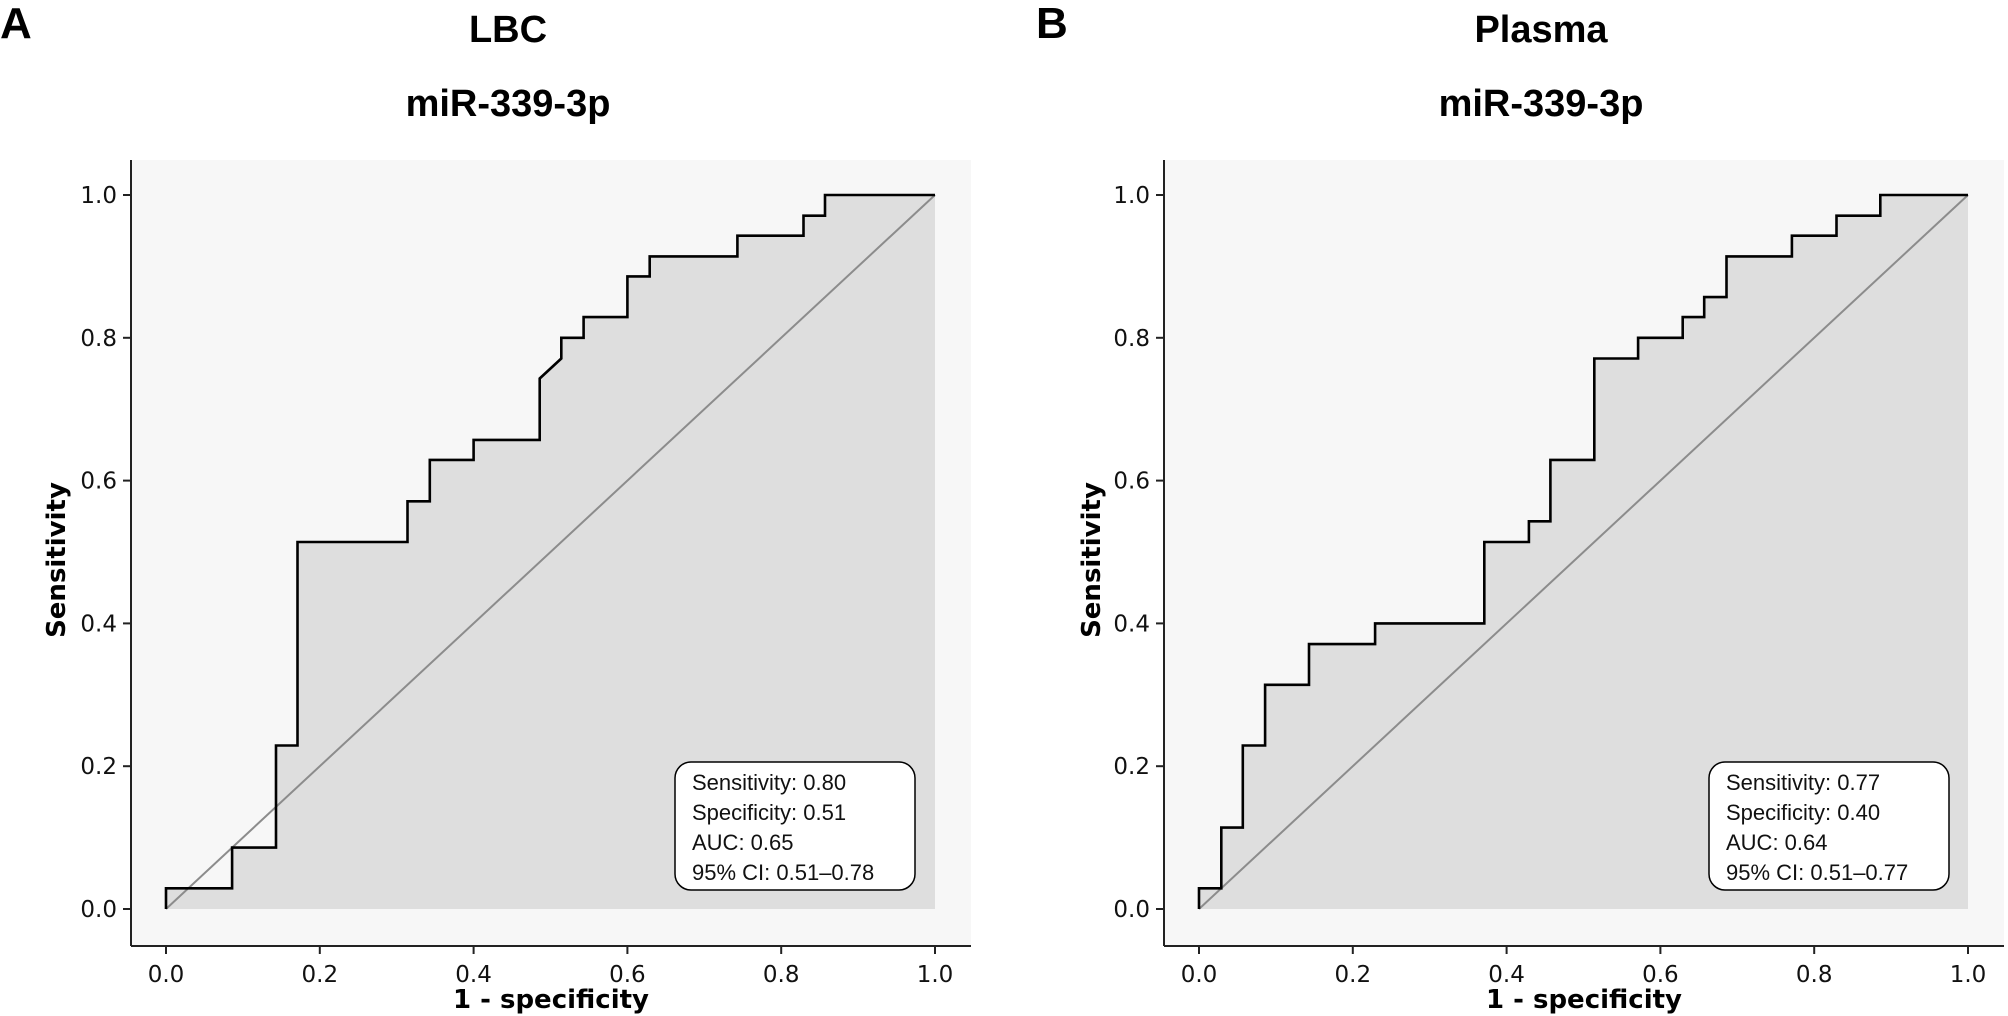  What do you see at coordinates (769, 812) in the screenshot?
I see `stat-specificity: Specificity: 0.51` at bounding box center [769, 812].